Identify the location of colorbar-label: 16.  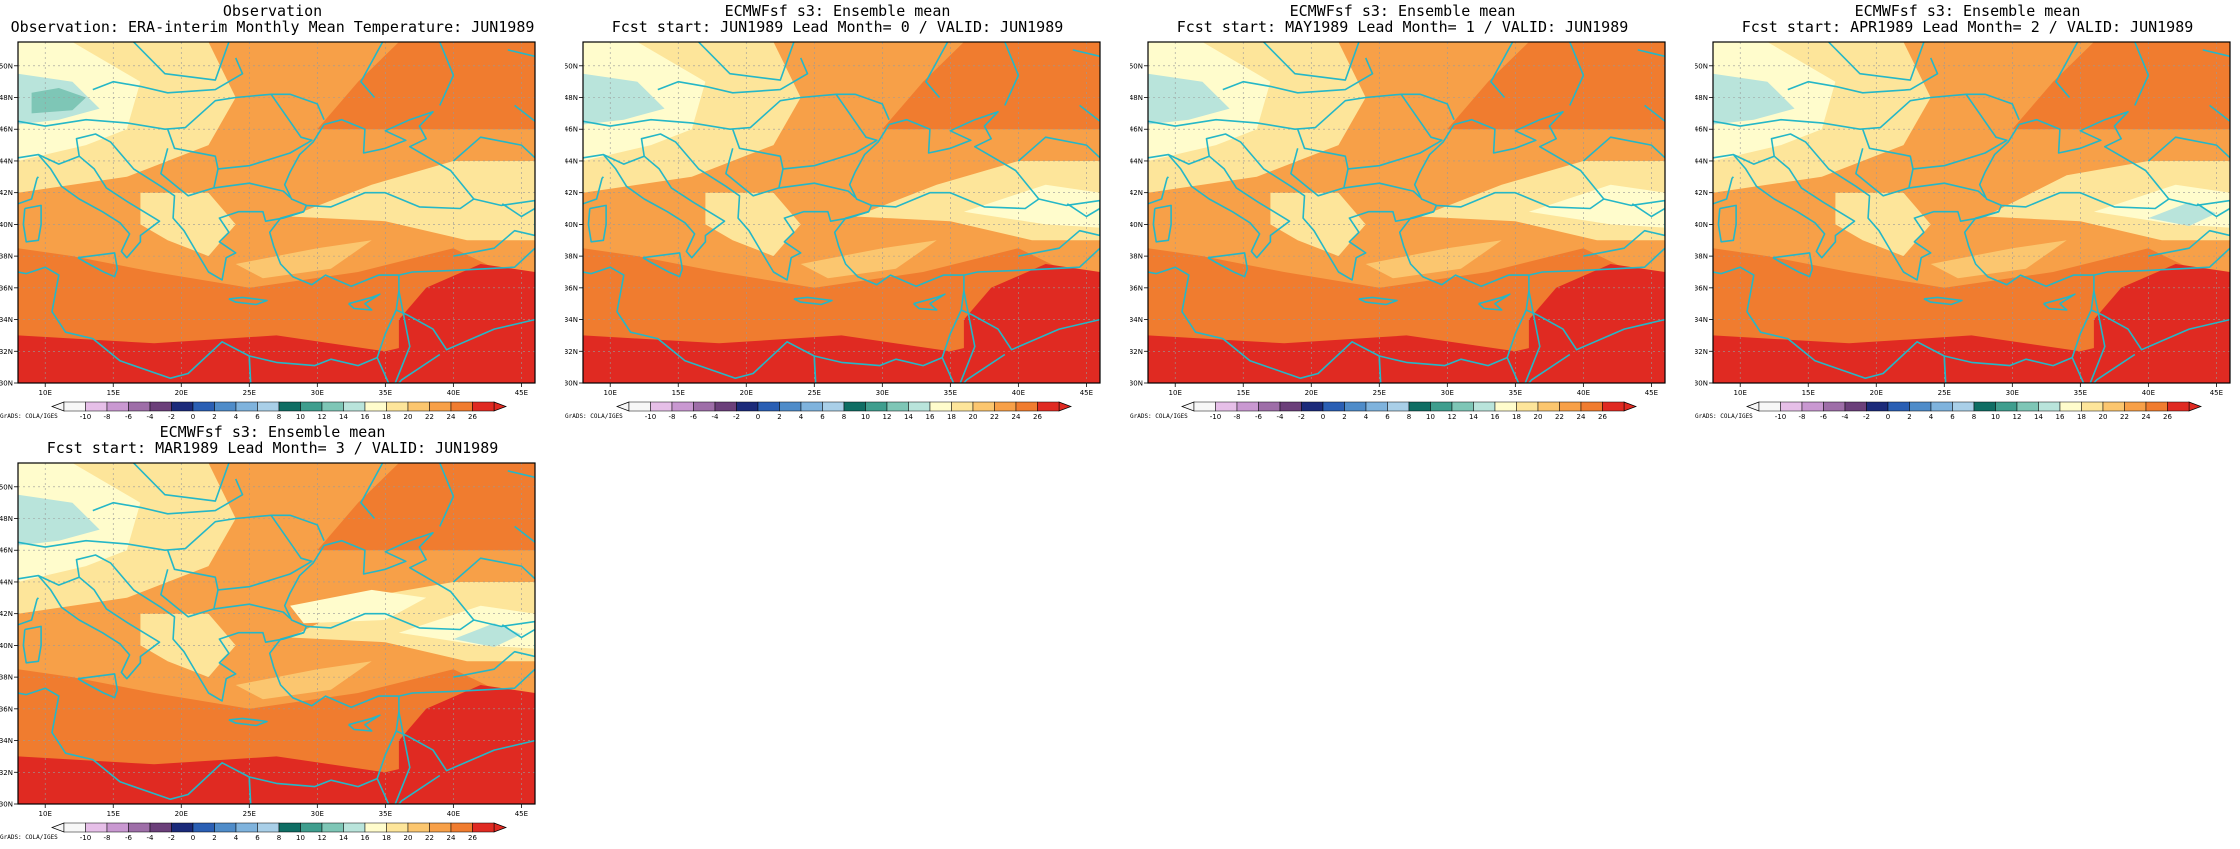
(365, 417).